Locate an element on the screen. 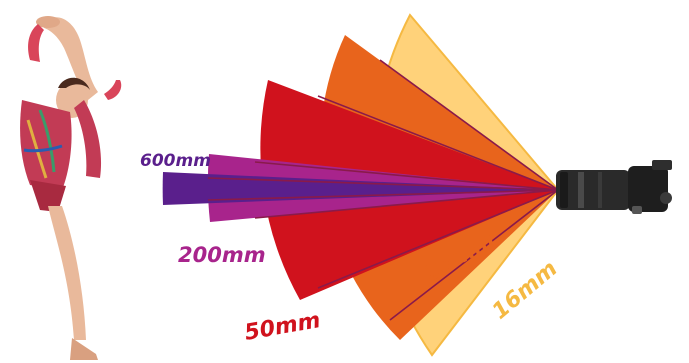 Image resolution: width=689 pixels, height=363 pixels. label-50mm: 50mm is located at coordinates (283, 327).